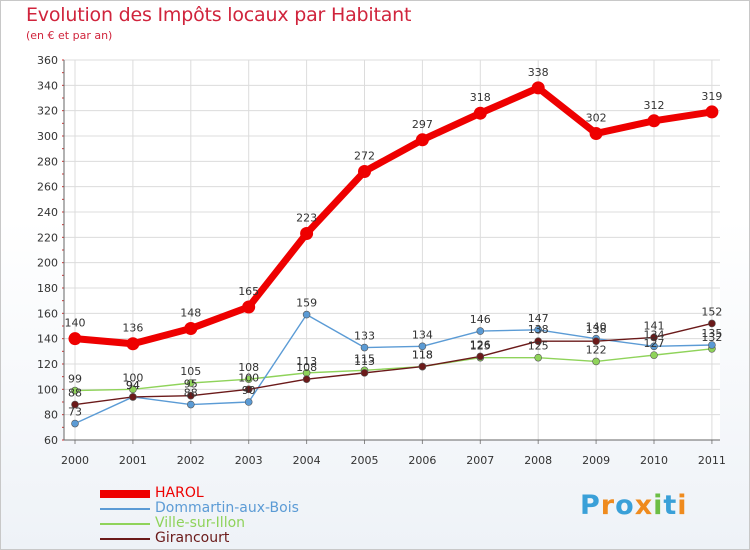 This screenshot has height=550, width=750. What do you see at coordinates (75, 379) in the screenshot?
I see `data-label-ville-sur-illon: 99` at bounding box center [75, 379].